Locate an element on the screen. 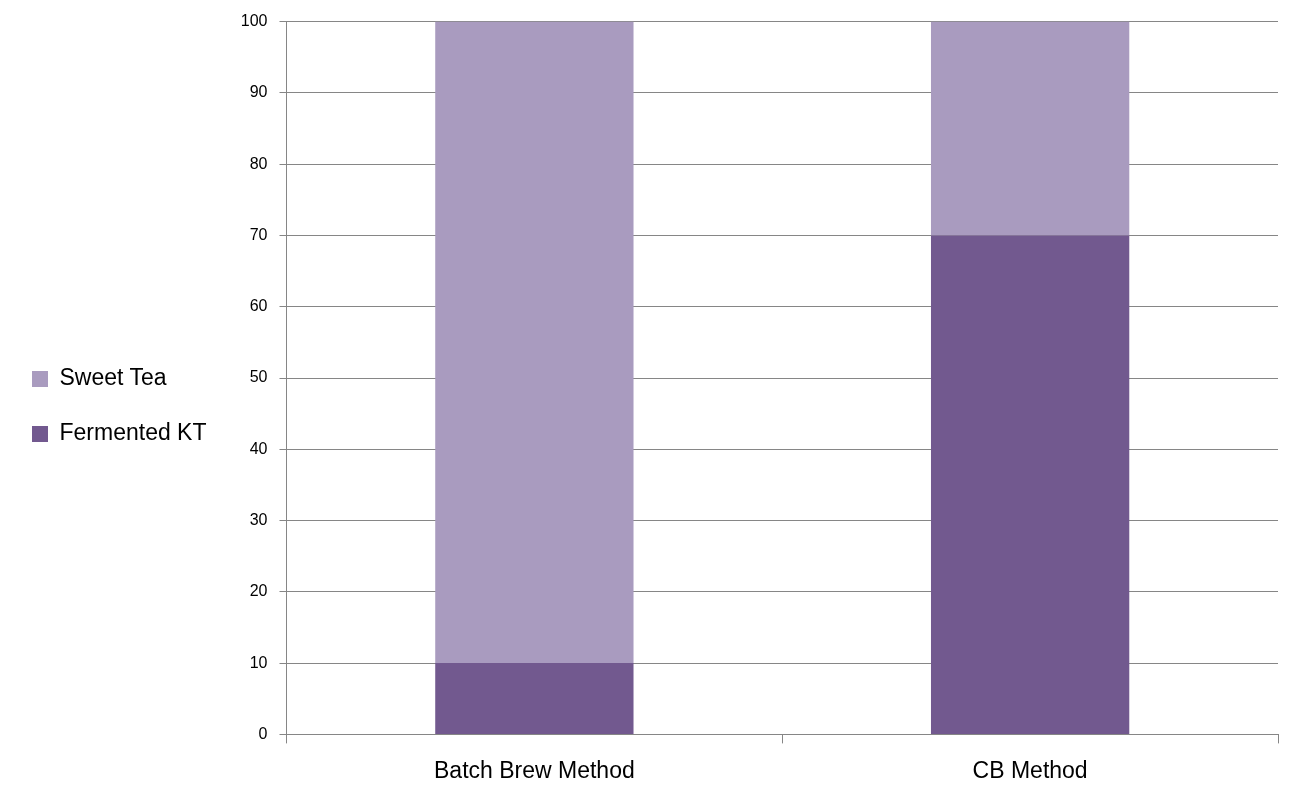  y-tick-label: 30 is located at coordinates (258, 519).